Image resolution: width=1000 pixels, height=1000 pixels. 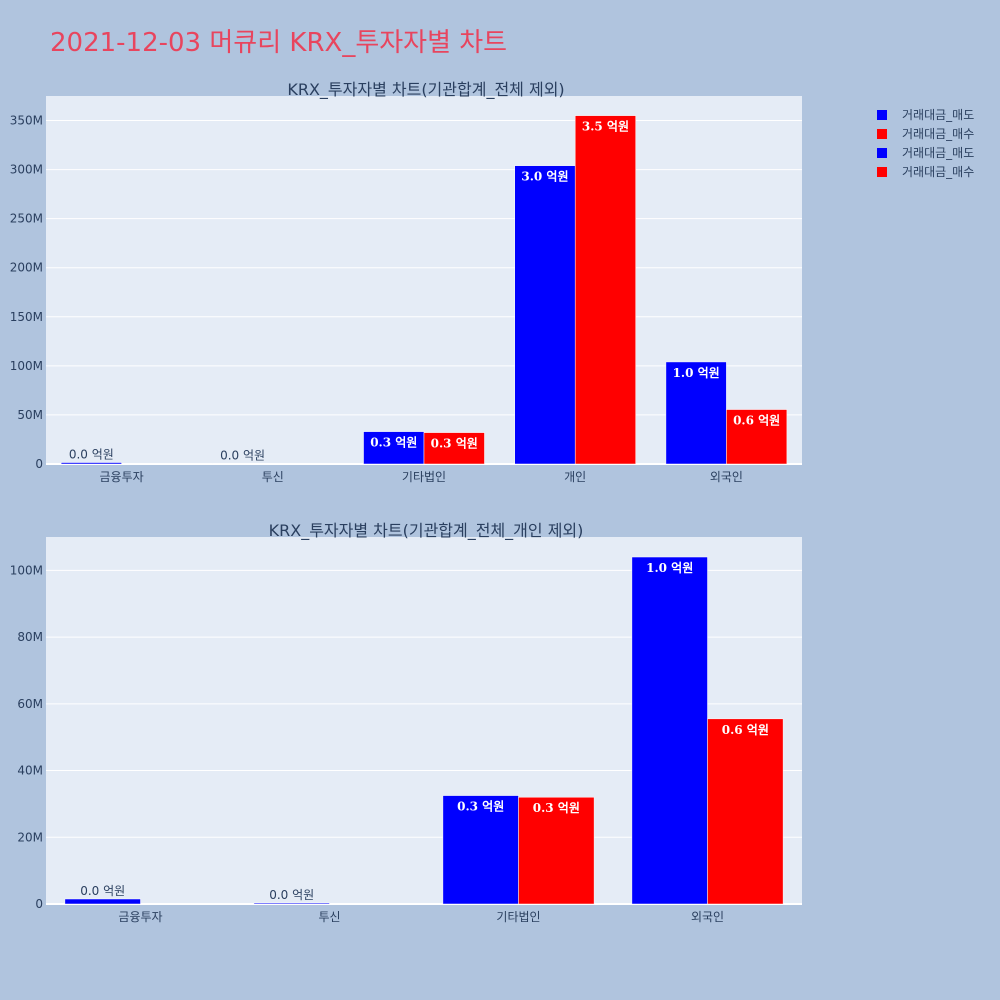 What do you see at coordinates (30, 415) in the screenshot?
I see `y-tick-label: 50M` at bounding box center [30, 415].